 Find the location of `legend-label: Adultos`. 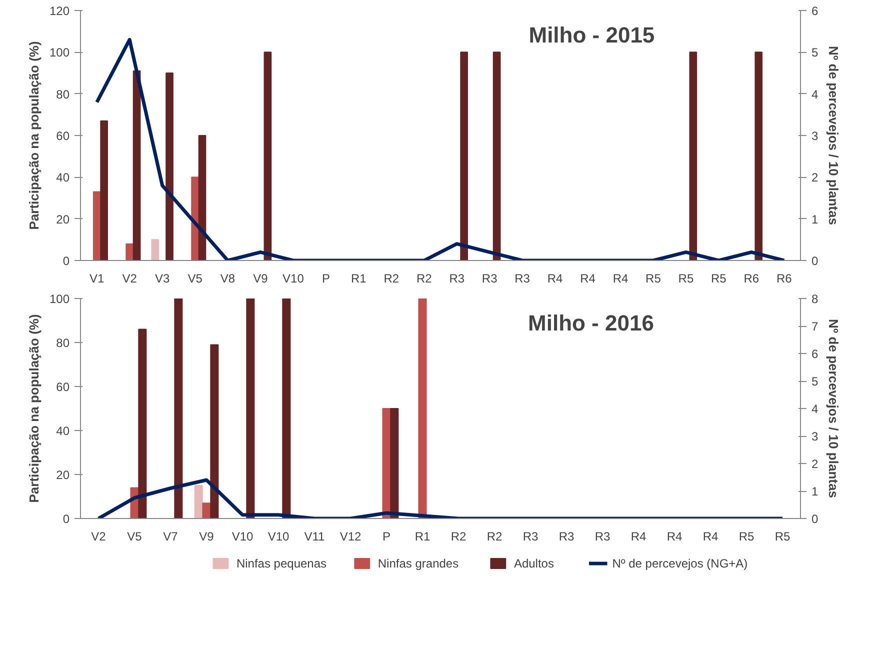

legend-label: Adultos is located at coordinates (534, 563).